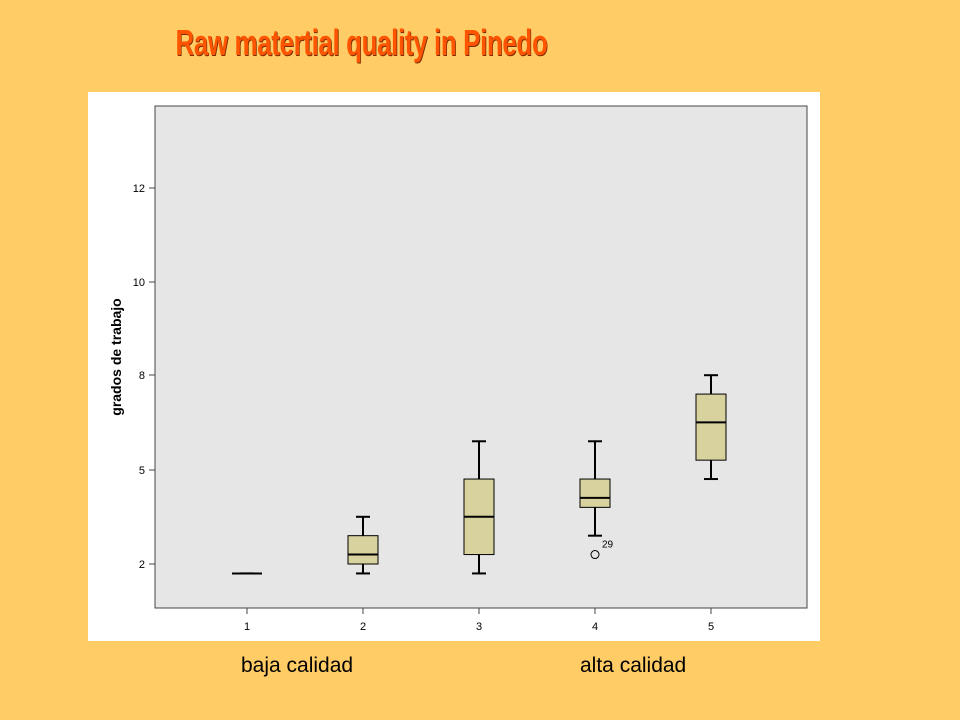  I want to click on box-group-4: 29, so click(596, 500).